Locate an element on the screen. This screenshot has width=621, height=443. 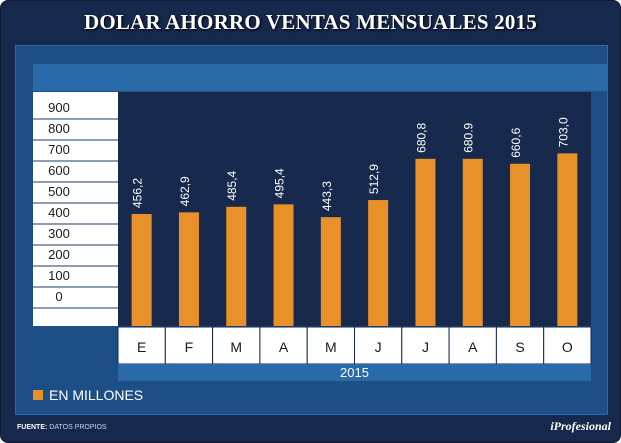
bar-value-label: 680.9 is located at coordinates (469, 137).